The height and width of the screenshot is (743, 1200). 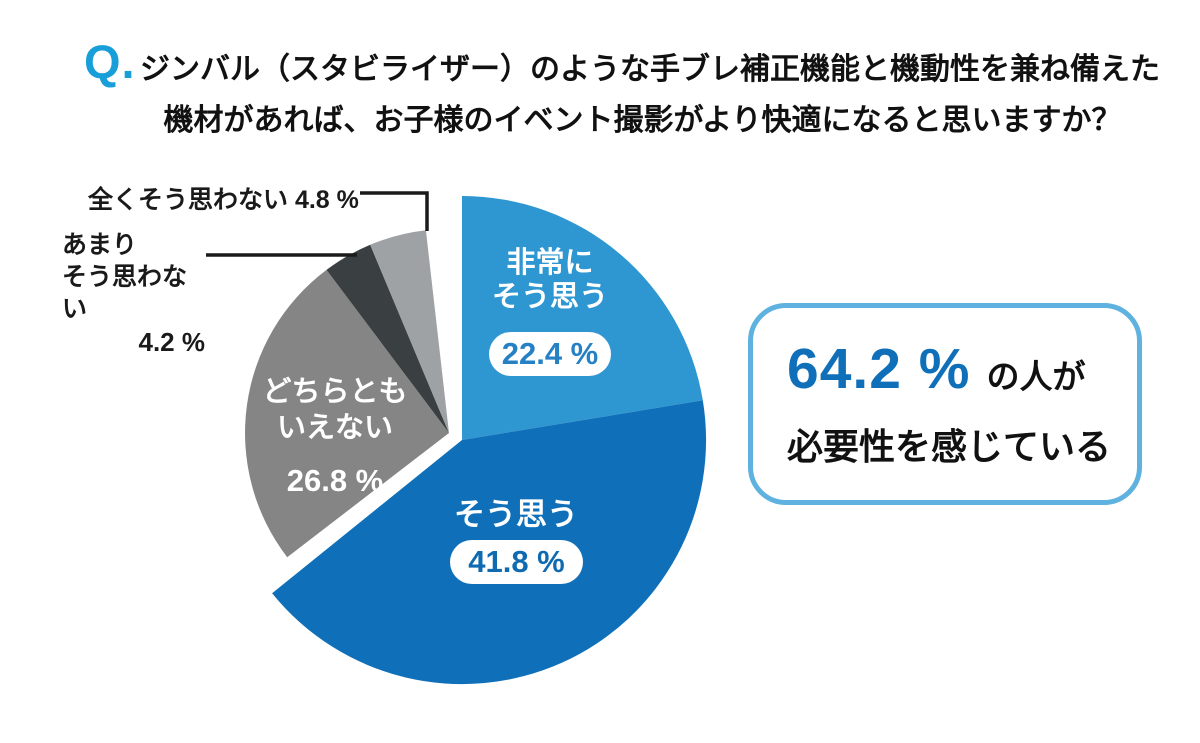 I want to click on callout-box: 64.2 % の人が 必要性を感じている, so click(x=945, y=404).